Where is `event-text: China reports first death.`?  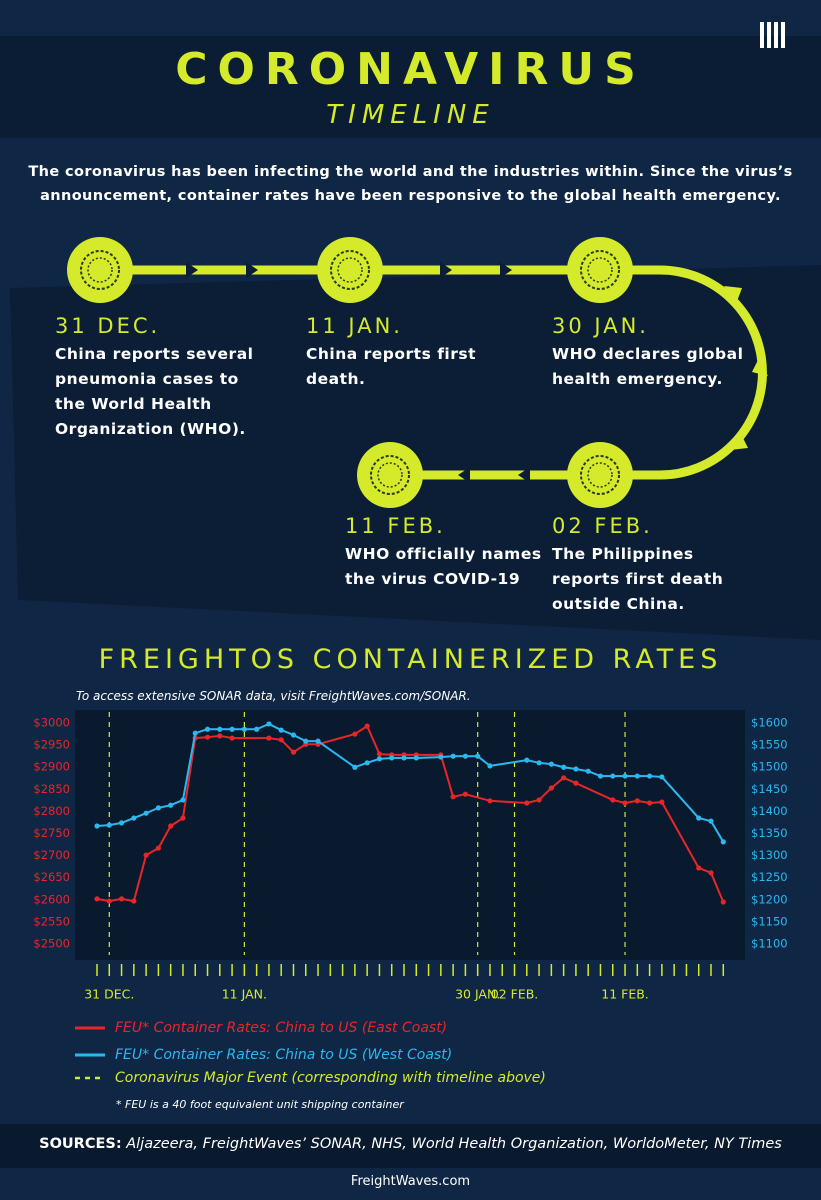
event-text: China reports first death. is located at coordinates (391, 366).